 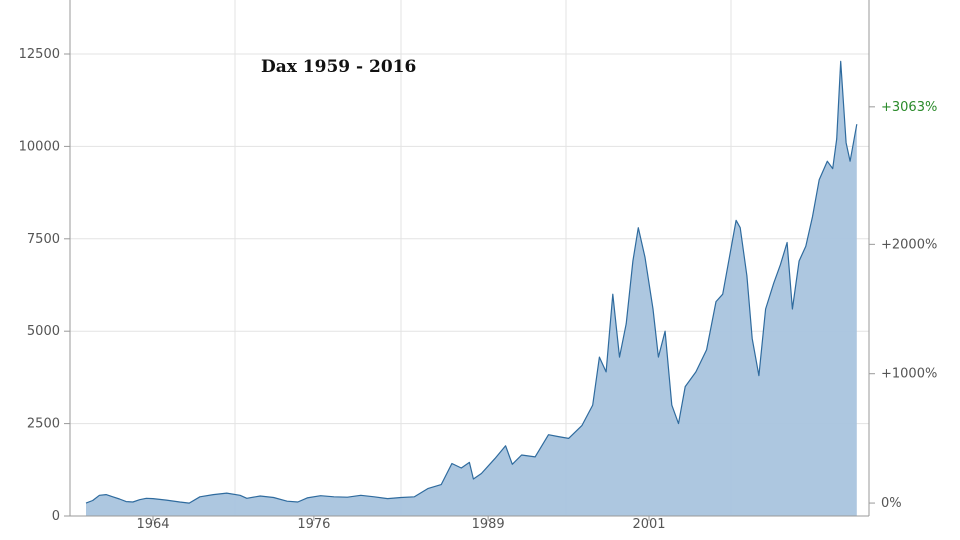 What do you see at coordinates (152, 524) in the screenshot?
I see `x-tick-label: 1964` at bounding box center [152, 524].